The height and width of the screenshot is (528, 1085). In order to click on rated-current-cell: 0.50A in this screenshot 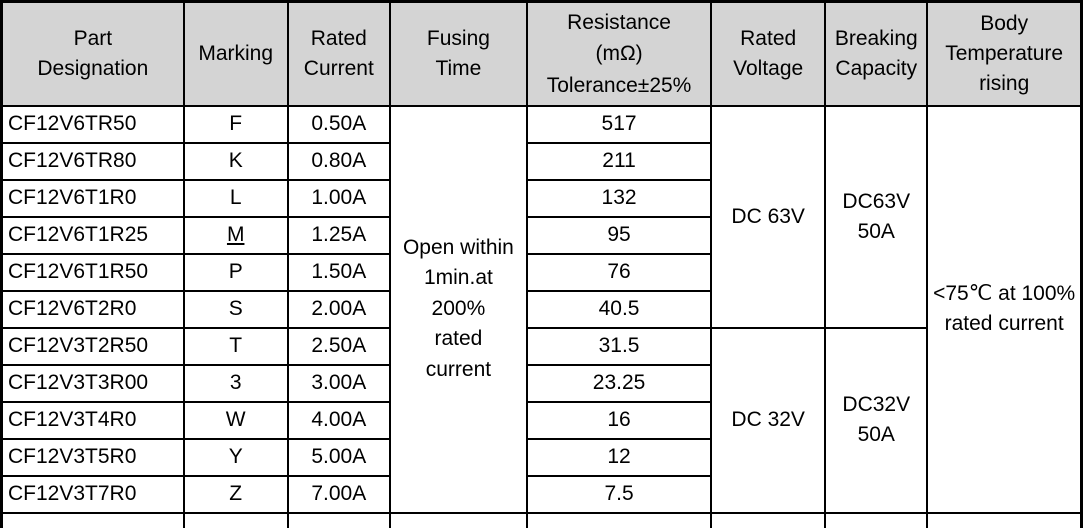, I will do `click(338, 124)`.